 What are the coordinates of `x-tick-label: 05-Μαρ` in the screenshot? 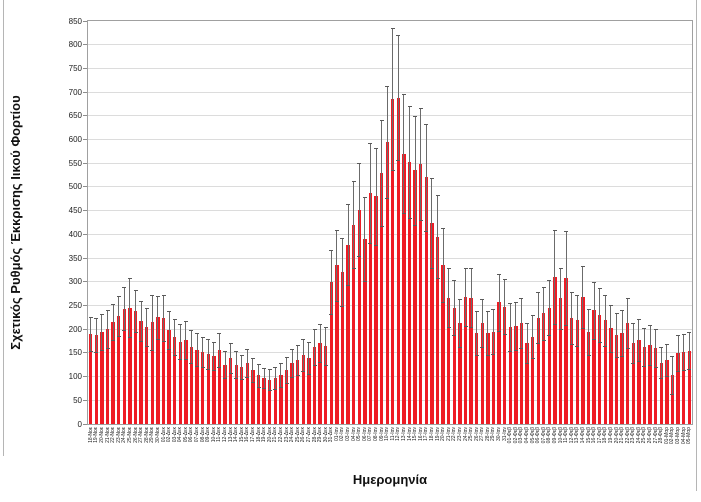 It's located at (689, 436).